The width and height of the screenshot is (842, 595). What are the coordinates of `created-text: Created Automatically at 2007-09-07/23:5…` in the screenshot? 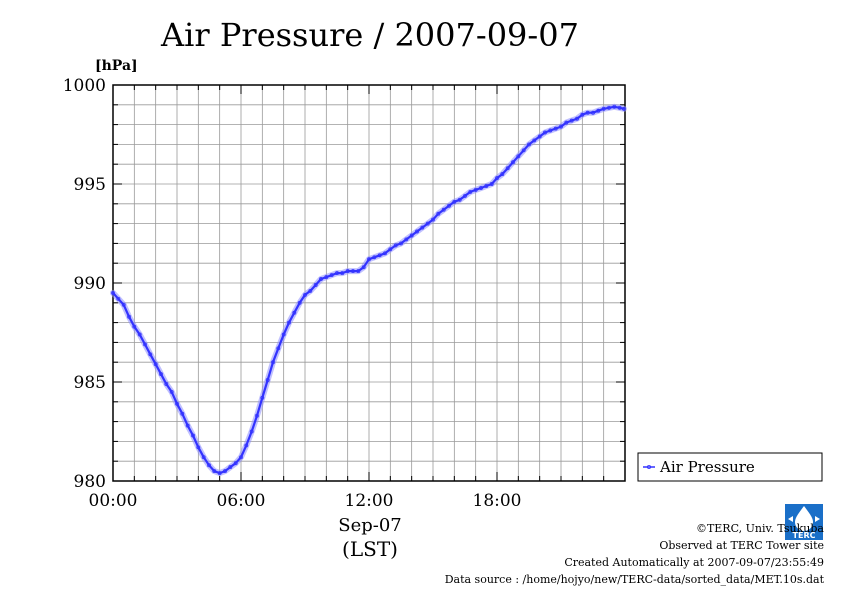 It's located at (694, 562).